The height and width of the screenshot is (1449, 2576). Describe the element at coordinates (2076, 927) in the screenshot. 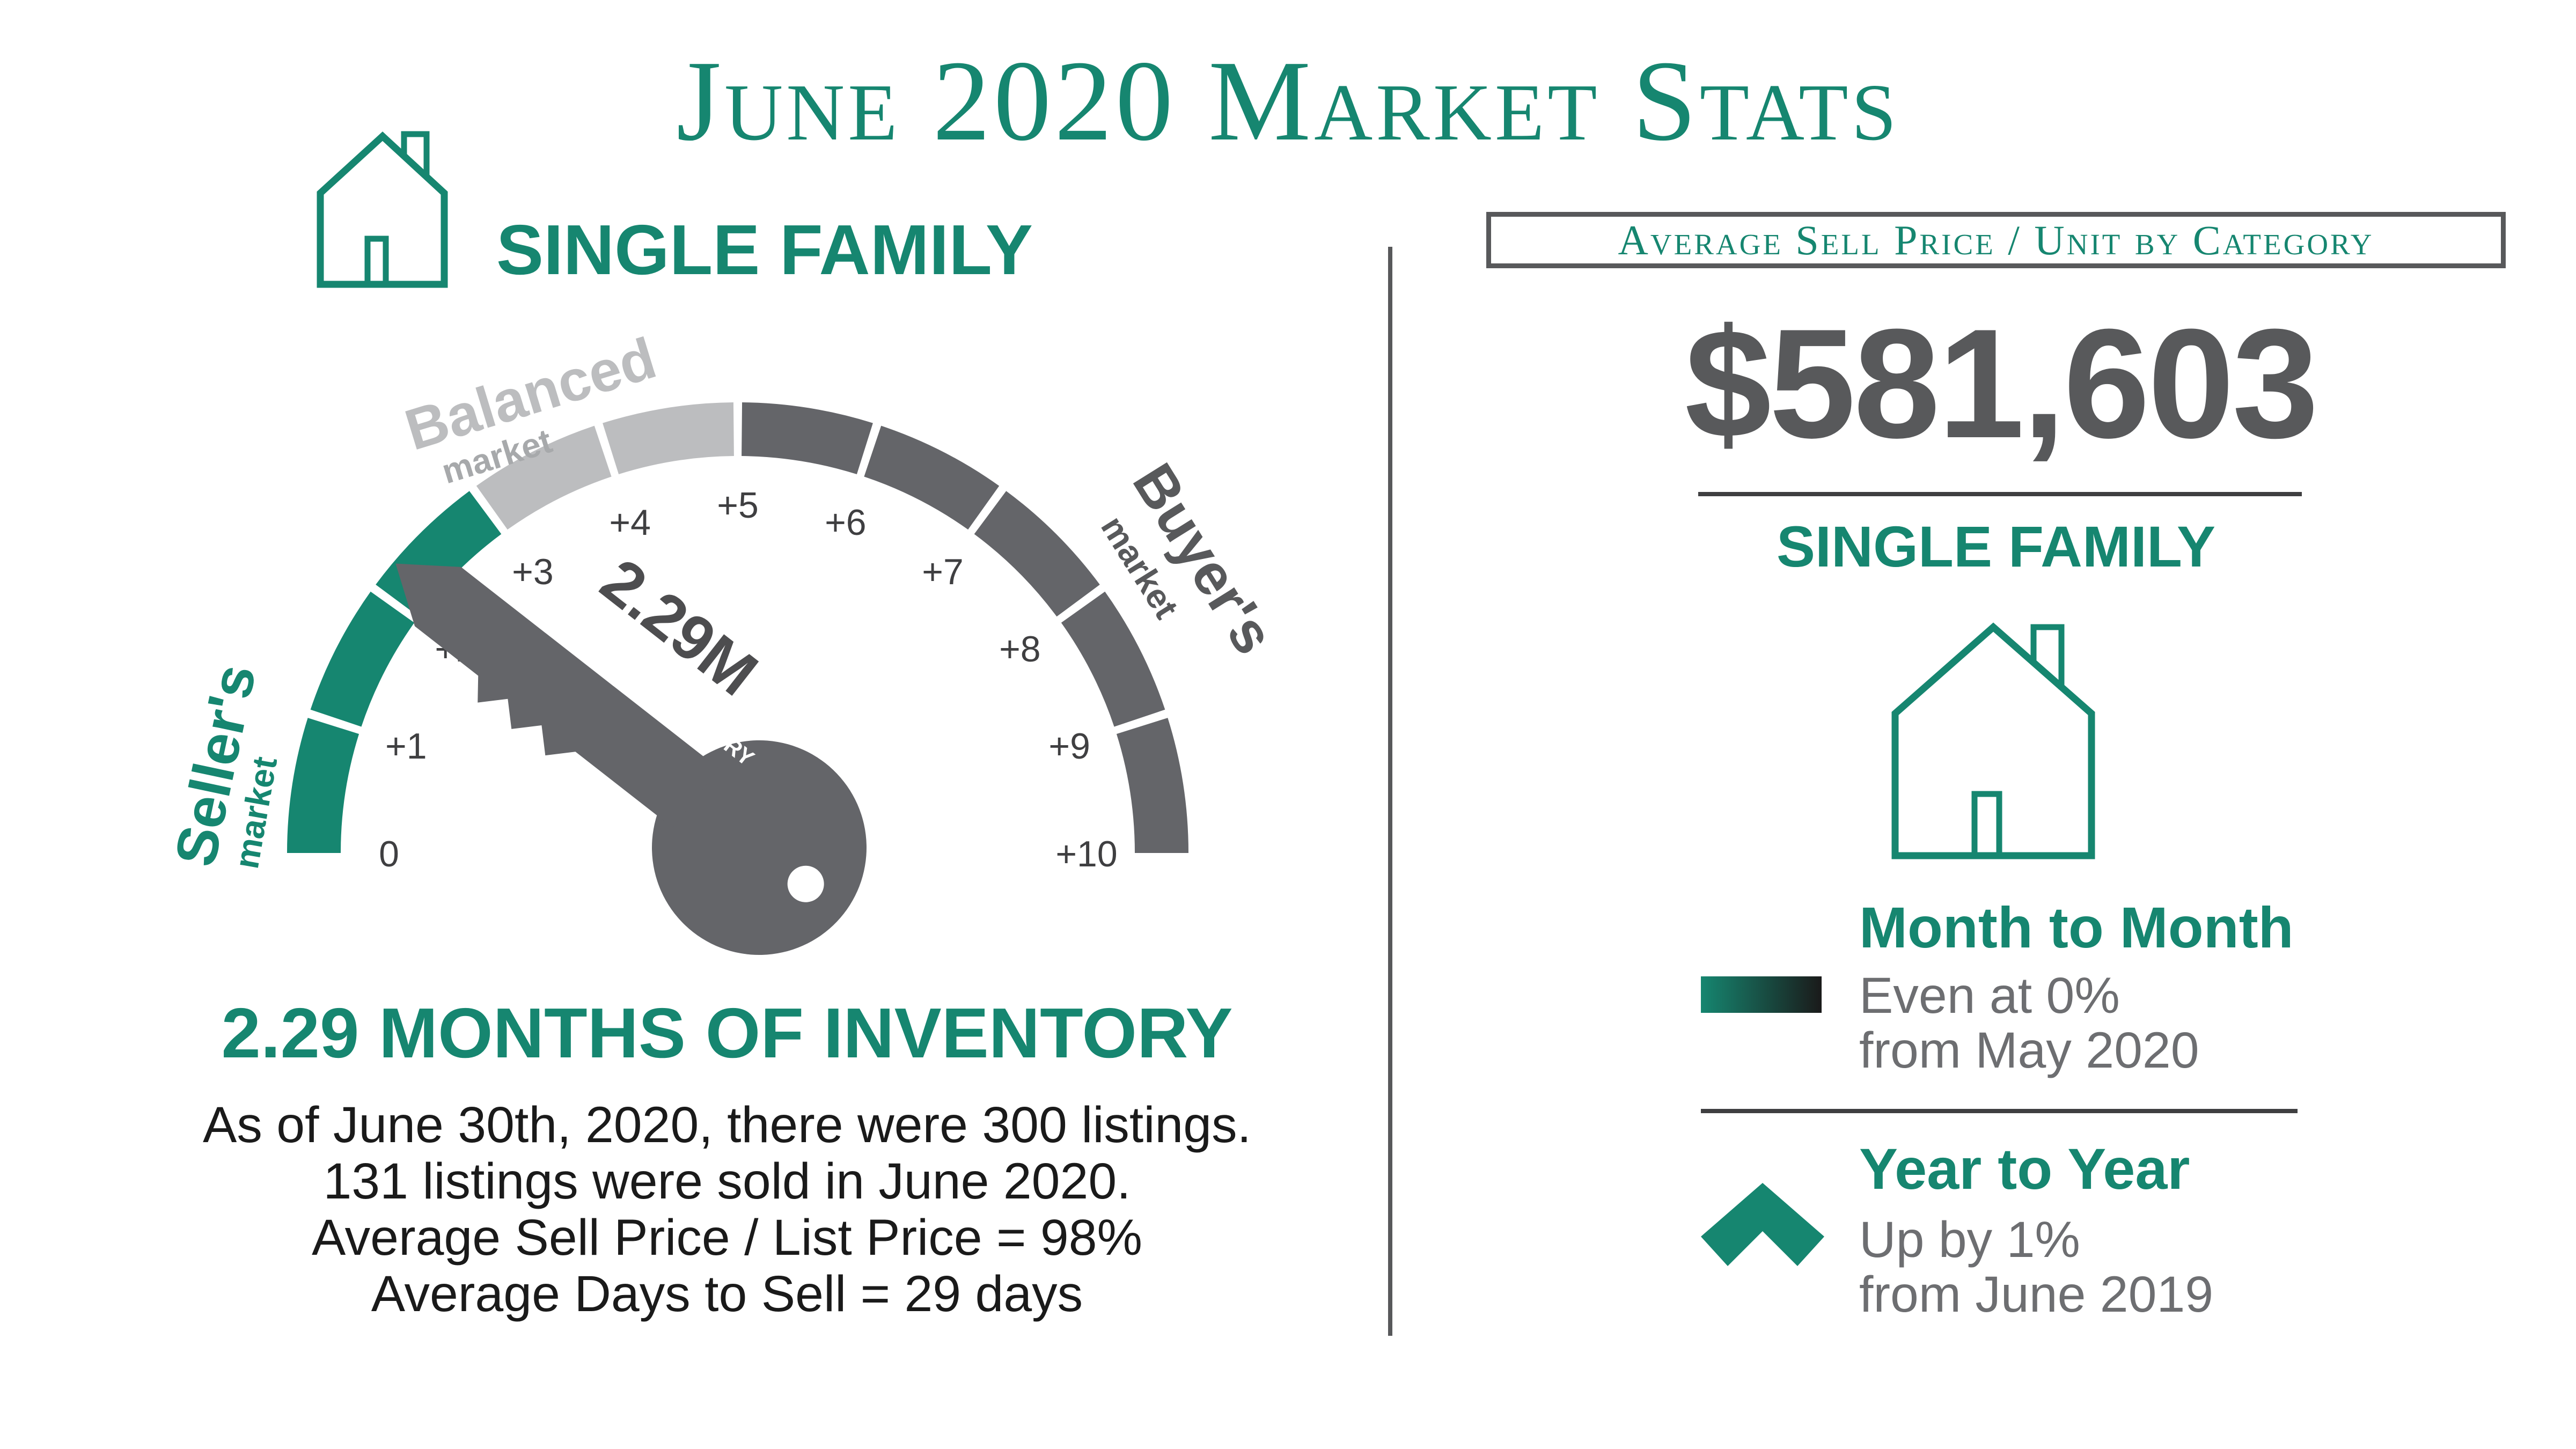

I see `month-to-month-heading: Month to Month` at that location.